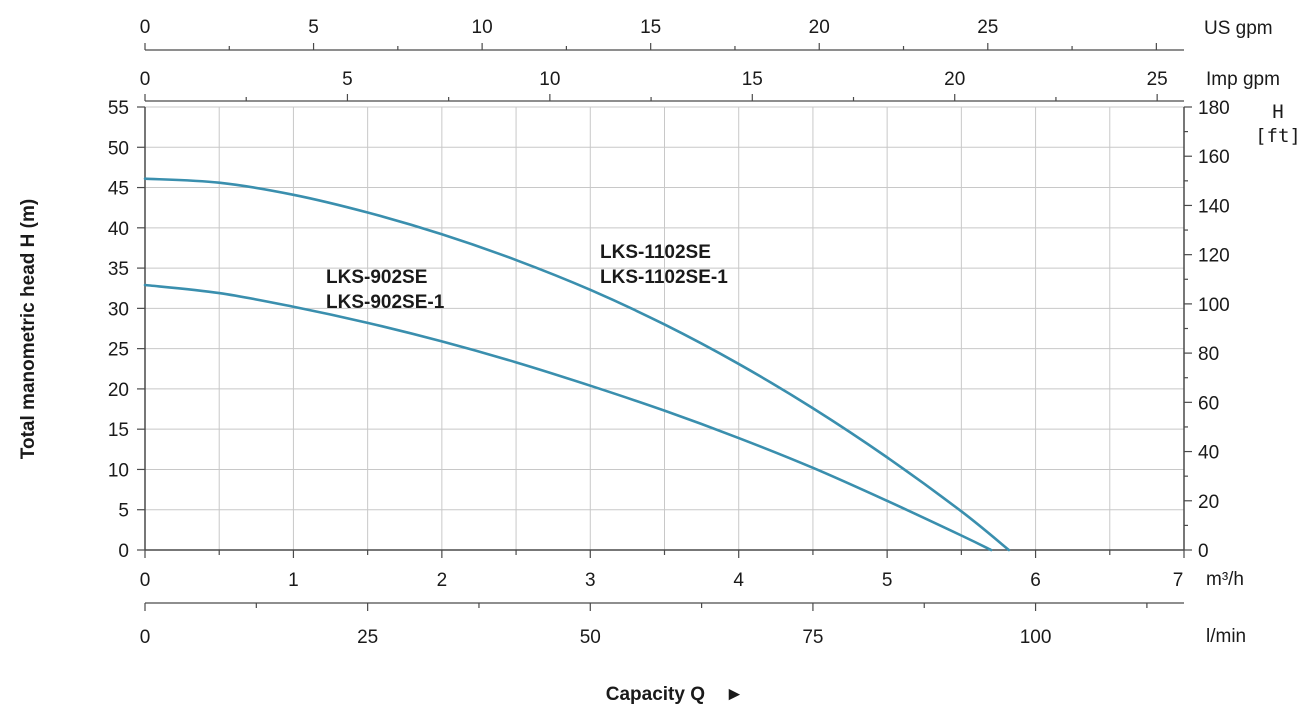 Image resolution: width=1303 pixels, height=708 pixels. What do you see at coordinates (293, 580) in the screenshot?
I see `x-tick-label: 1` at bounding box center [293, 580].